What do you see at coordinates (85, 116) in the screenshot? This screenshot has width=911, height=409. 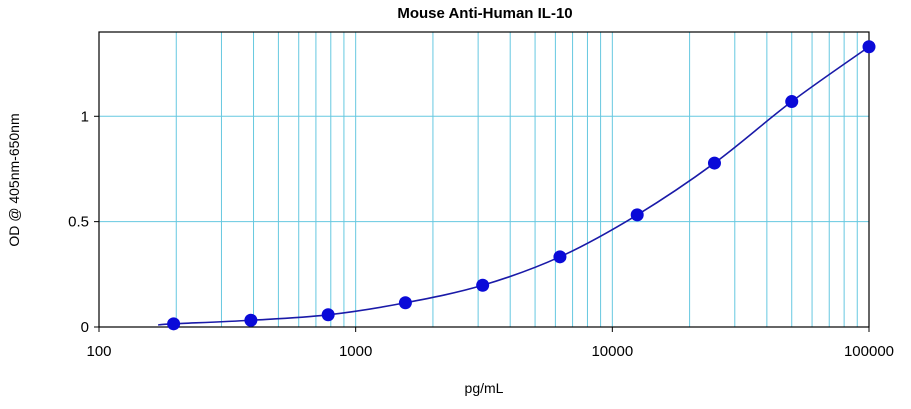 I see `y-tick-label: 1` at bounding box center [85, 116].